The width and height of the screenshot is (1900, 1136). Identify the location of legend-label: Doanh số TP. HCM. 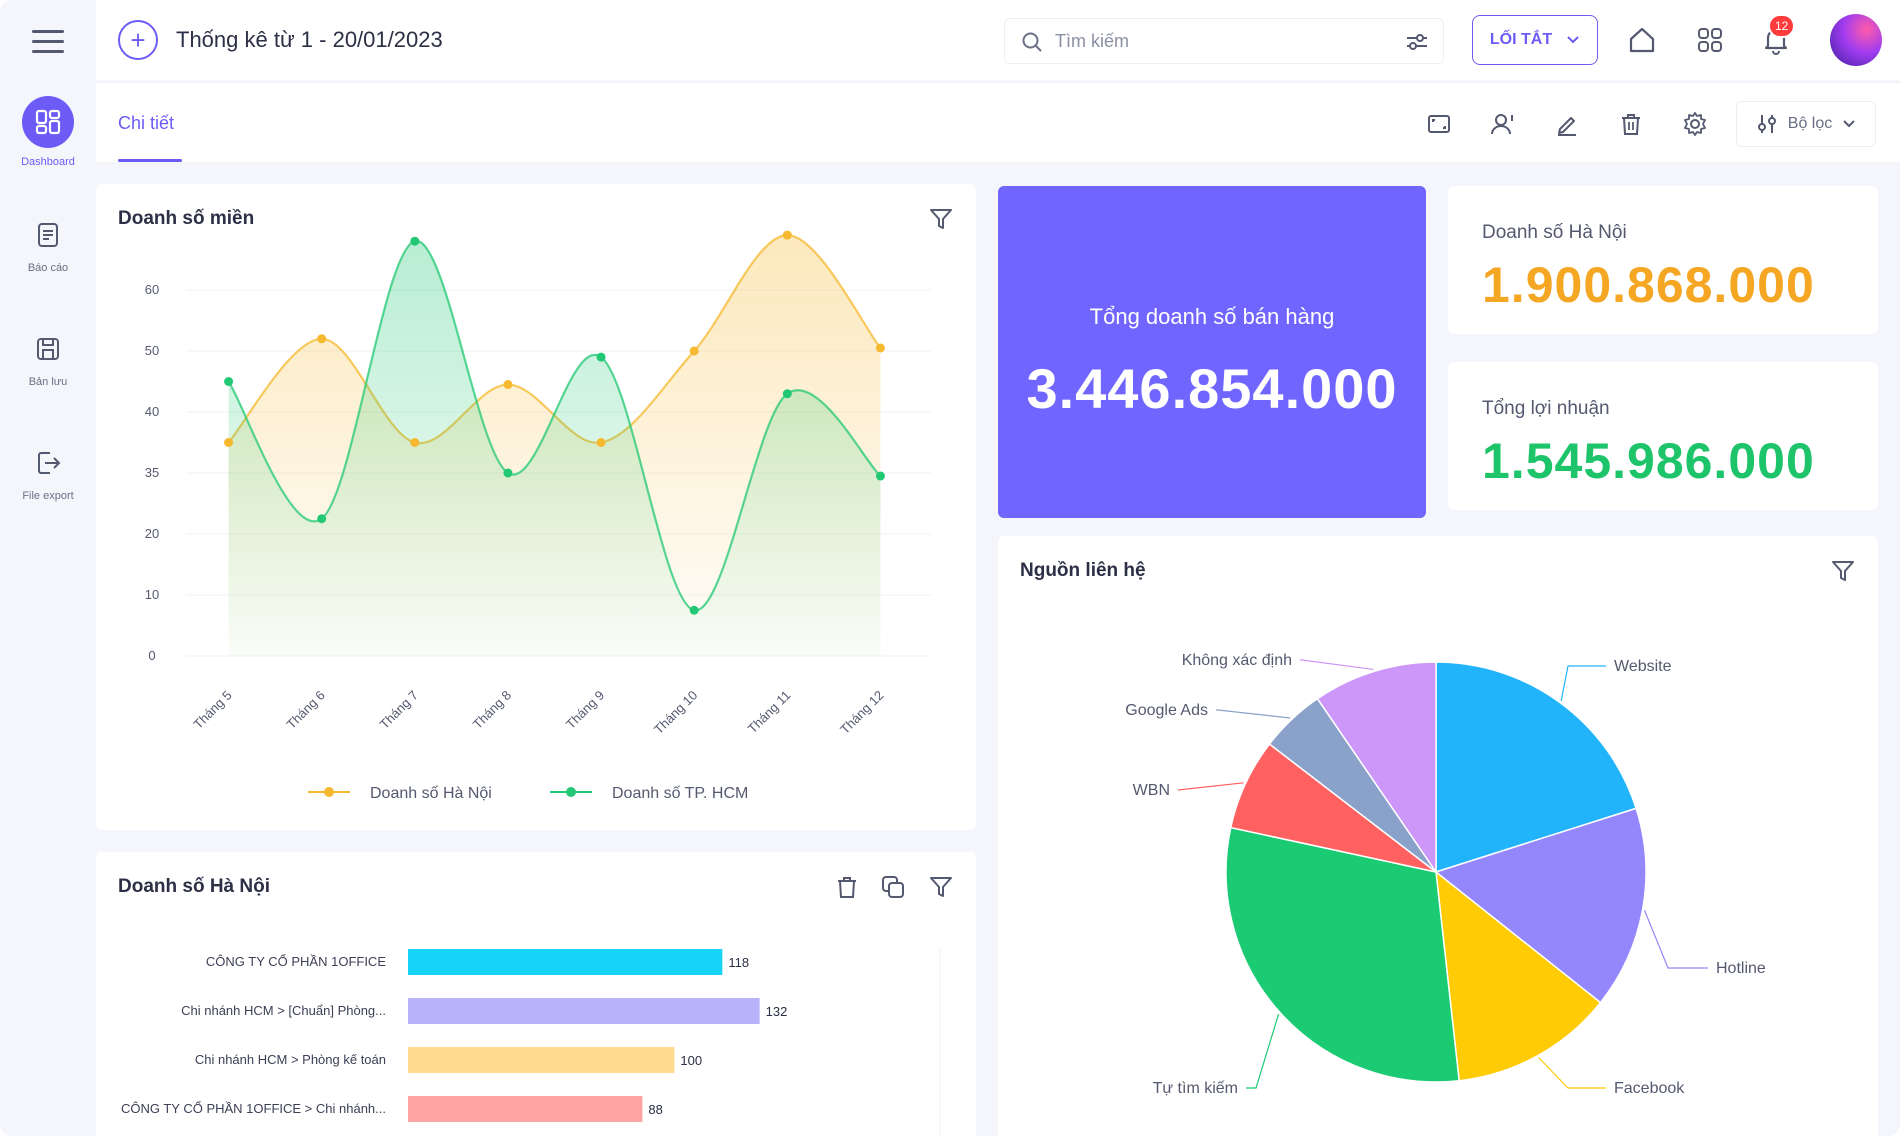
(680, 793).